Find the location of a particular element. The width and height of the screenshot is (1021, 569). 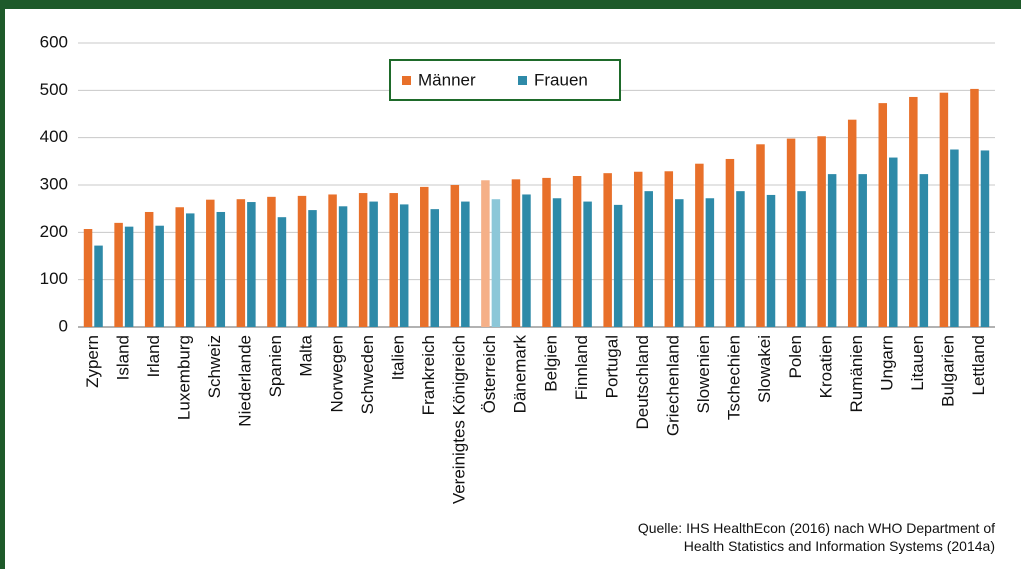

x-tick-label: Österreich is located at coordinates (489, 374).